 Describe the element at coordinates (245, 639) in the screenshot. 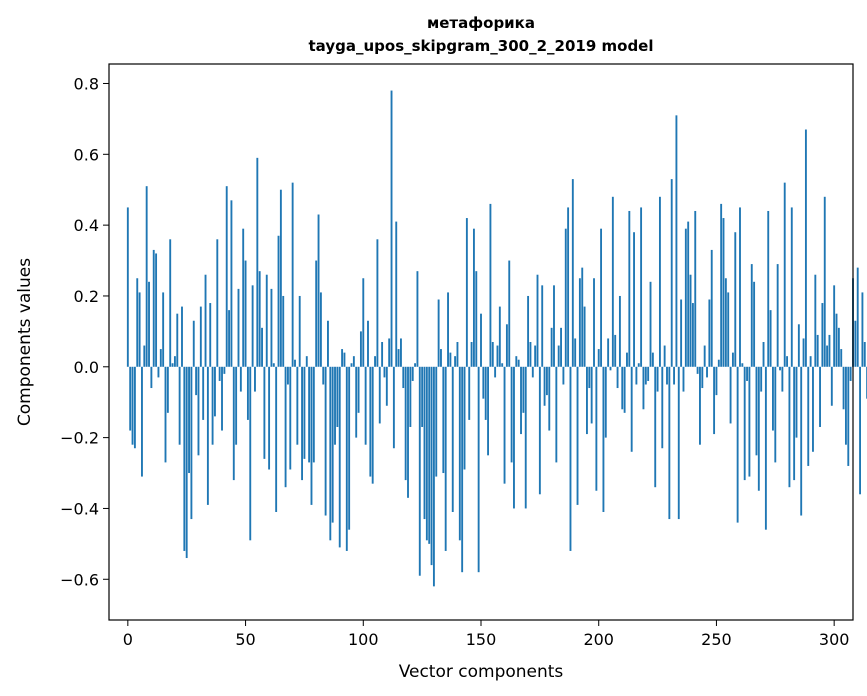

I see `x-tick-label: 50` at that location.